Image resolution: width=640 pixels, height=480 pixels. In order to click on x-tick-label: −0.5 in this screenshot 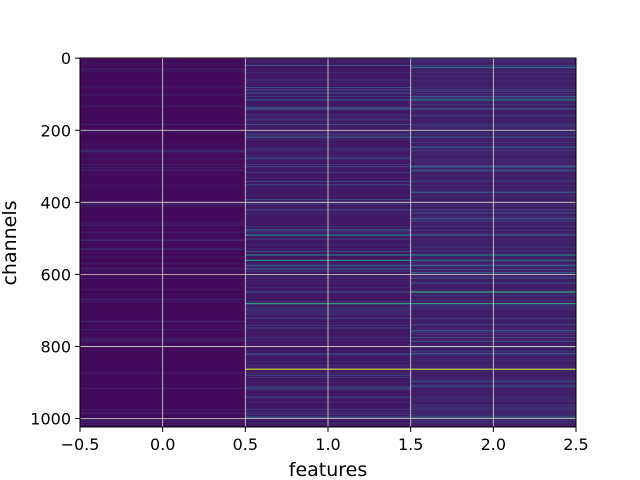, I will do `click(80, 444)`.